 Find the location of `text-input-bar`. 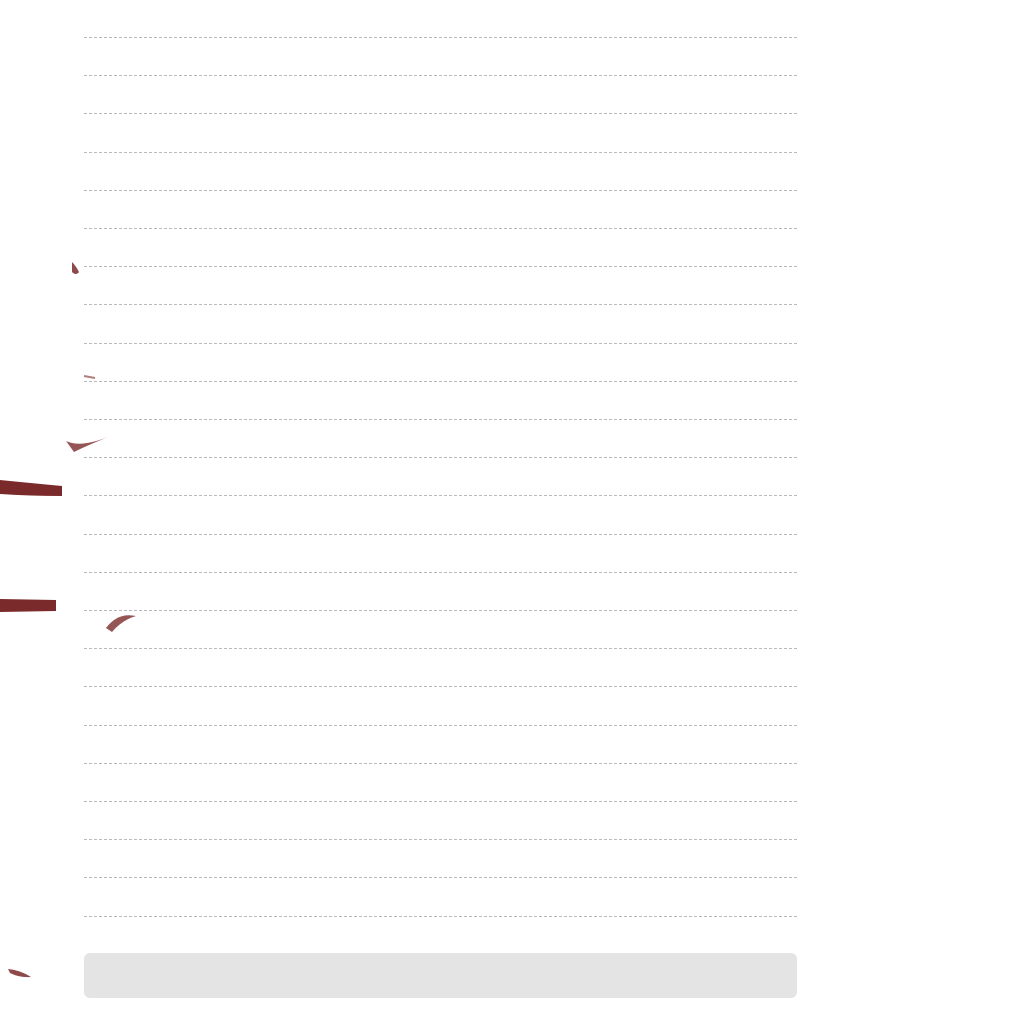

text-input-bar is located at coordinates (440, 975).